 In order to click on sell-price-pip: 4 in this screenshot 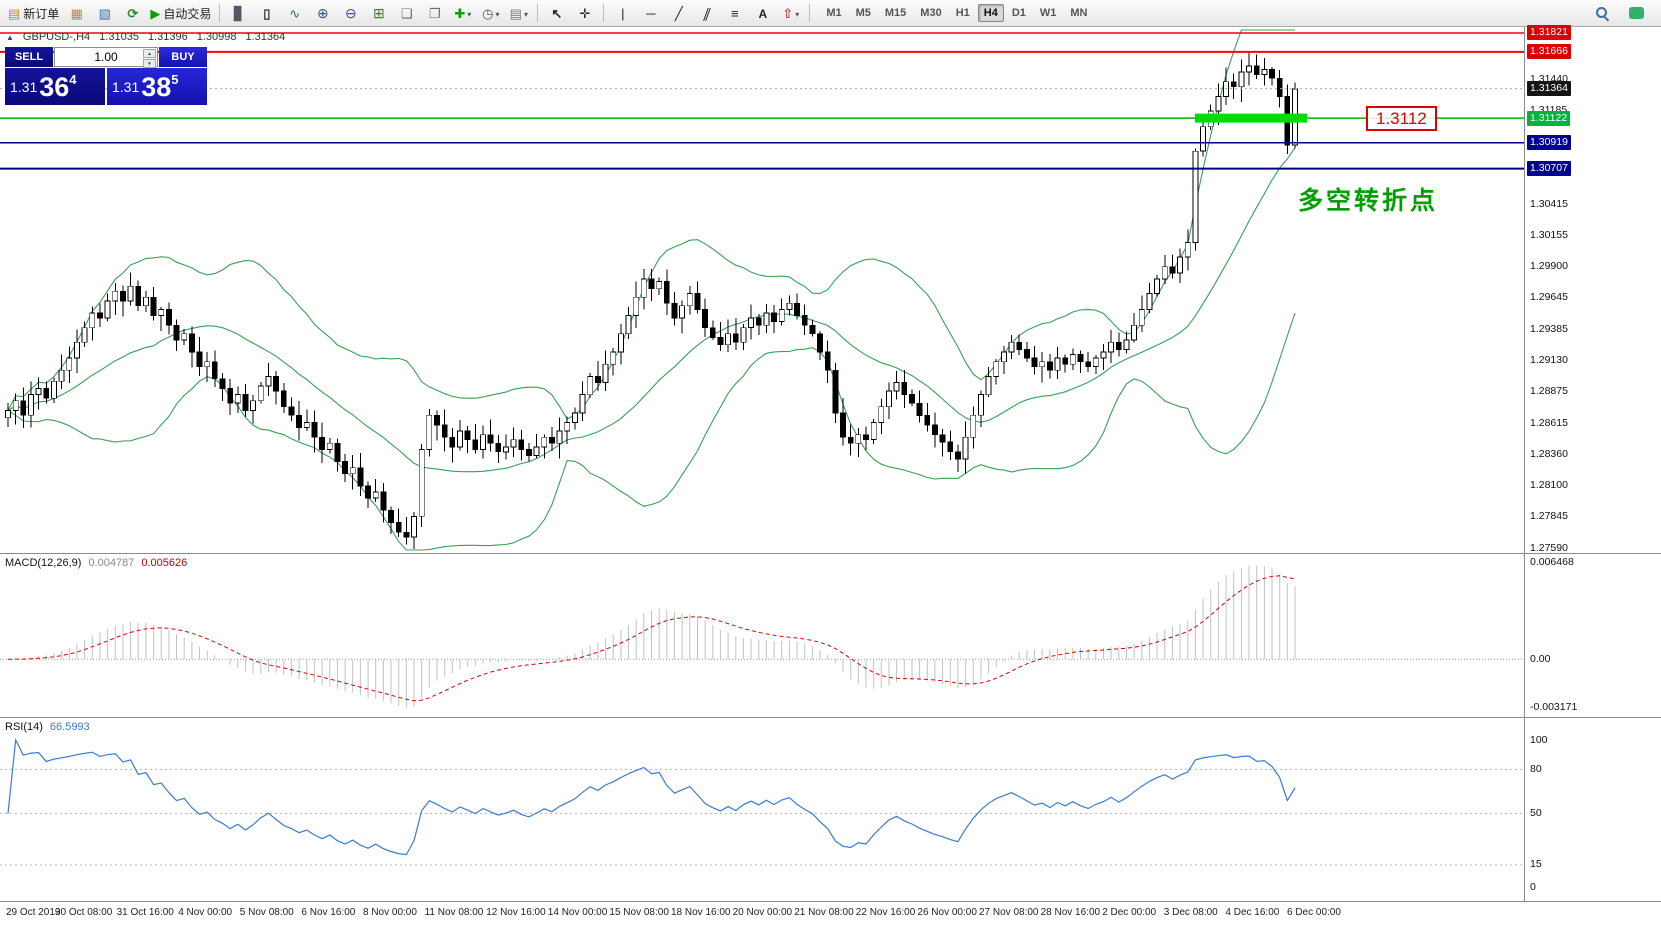, I will do `click(73, 79)`.